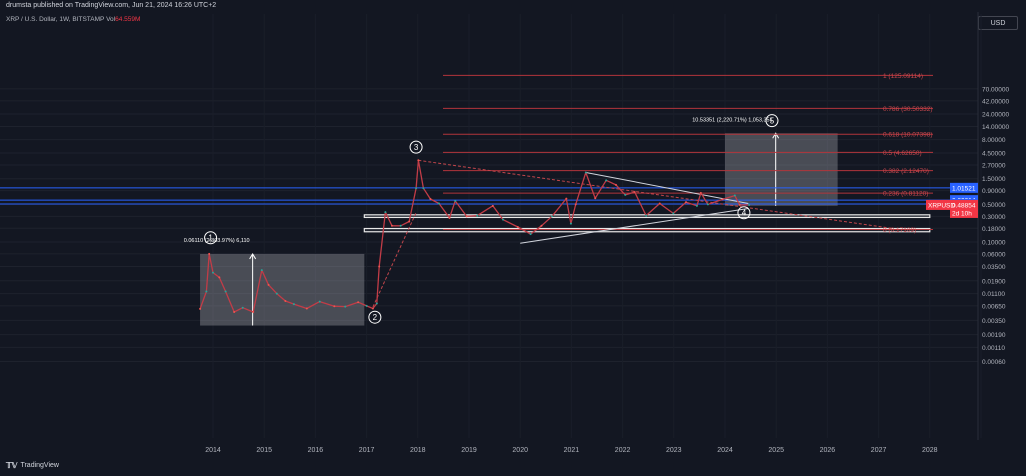  I want to click on y-tick-label: 0.00650, so click(994, 306).